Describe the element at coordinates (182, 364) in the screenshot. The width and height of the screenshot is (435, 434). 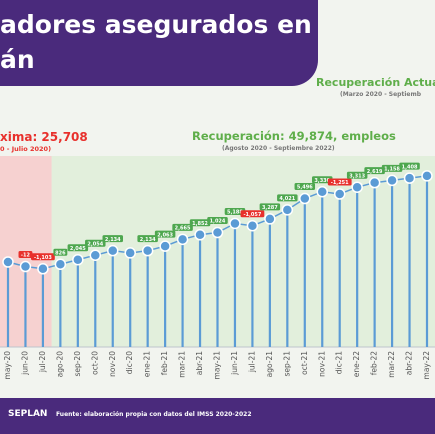
I see `x-tick-label: mar-21` at that location.